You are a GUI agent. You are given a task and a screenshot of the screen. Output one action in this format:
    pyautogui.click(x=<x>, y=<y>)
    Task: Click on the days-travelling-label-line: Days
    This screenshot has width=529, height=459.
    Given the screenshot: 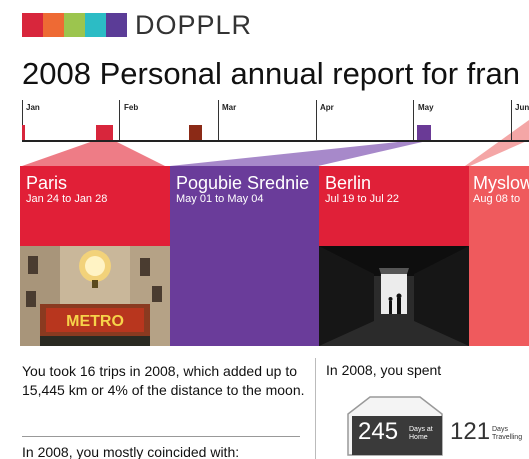 What is the action you would take?
    pyautogui.click(x=500, y=429)
    